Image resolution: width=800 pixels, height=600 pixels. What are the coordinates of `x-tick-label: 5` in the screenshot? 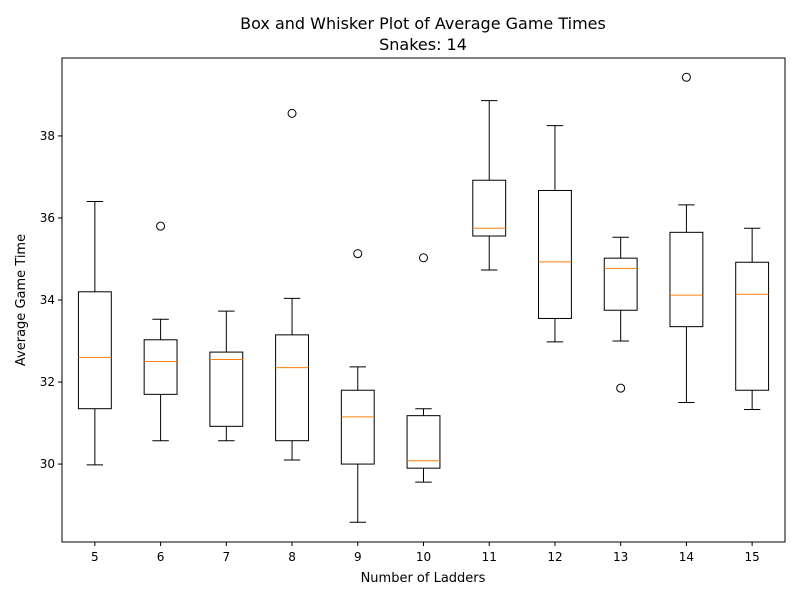 It's located at (95, 557).